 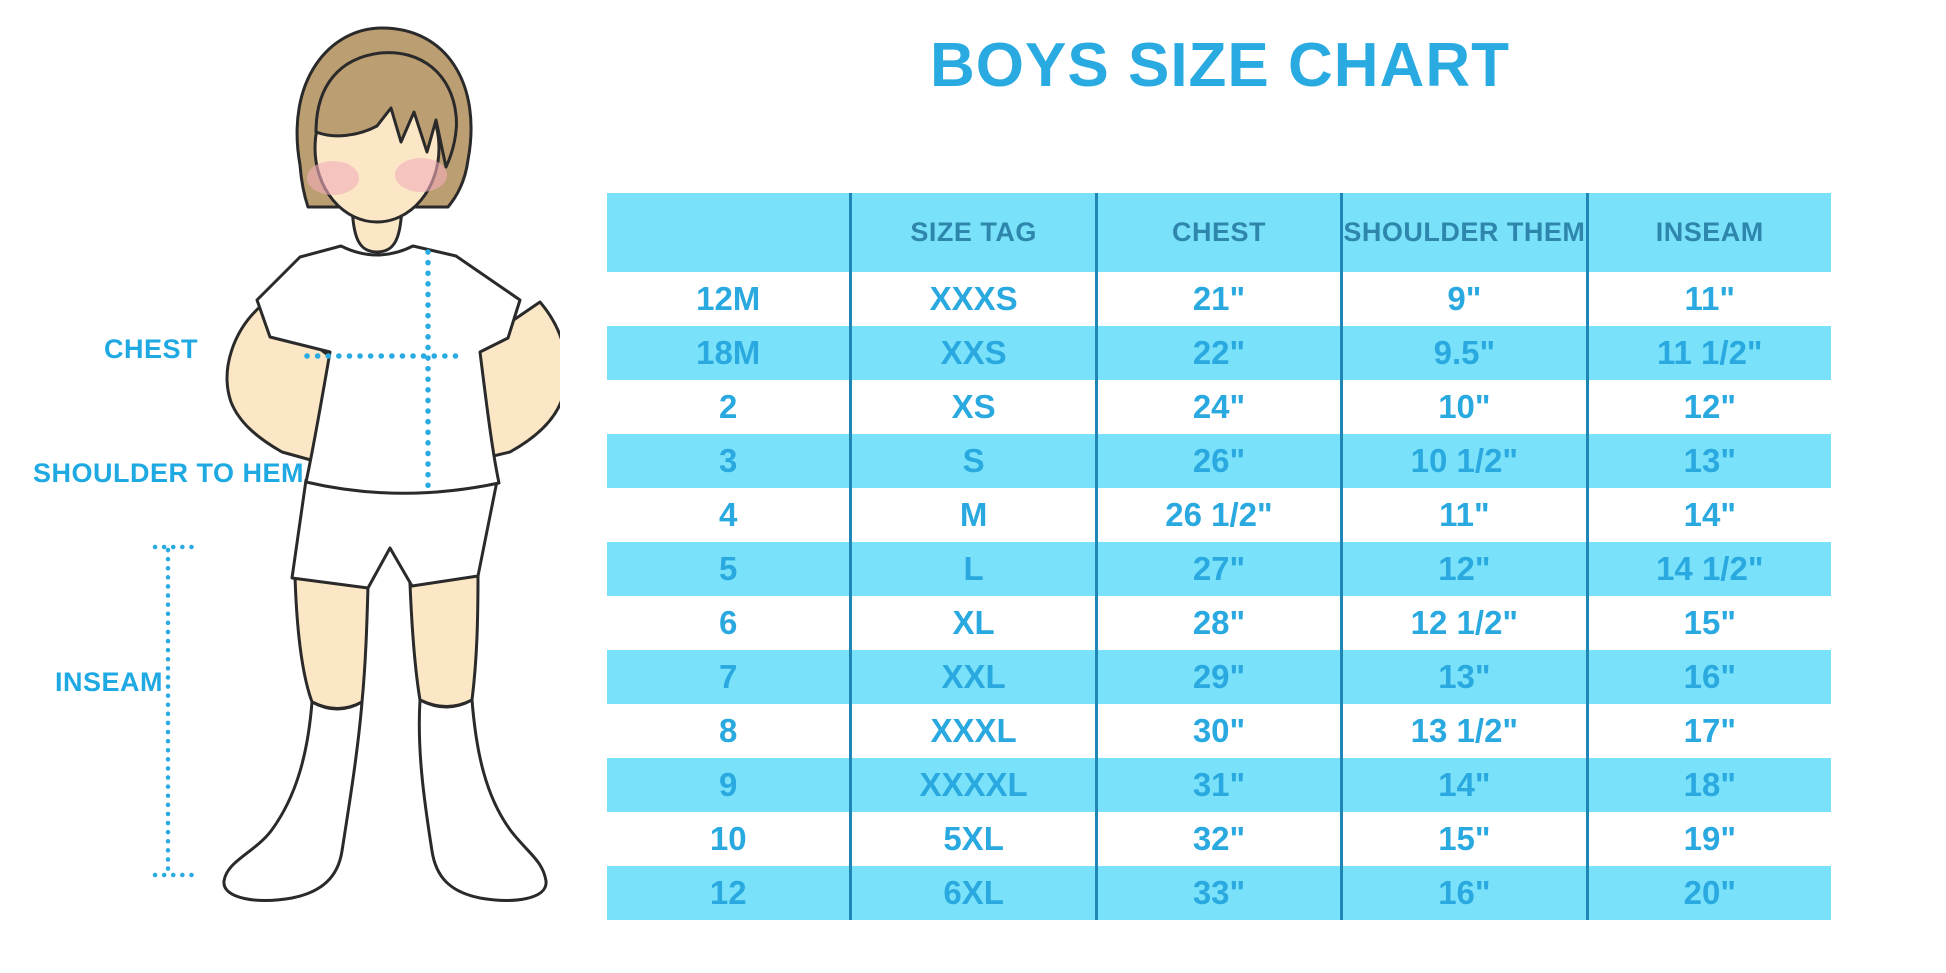 What do you see at coordinates (421, 175) in the screenshot?
I see `right-blush` at bounding box center [421, 175].